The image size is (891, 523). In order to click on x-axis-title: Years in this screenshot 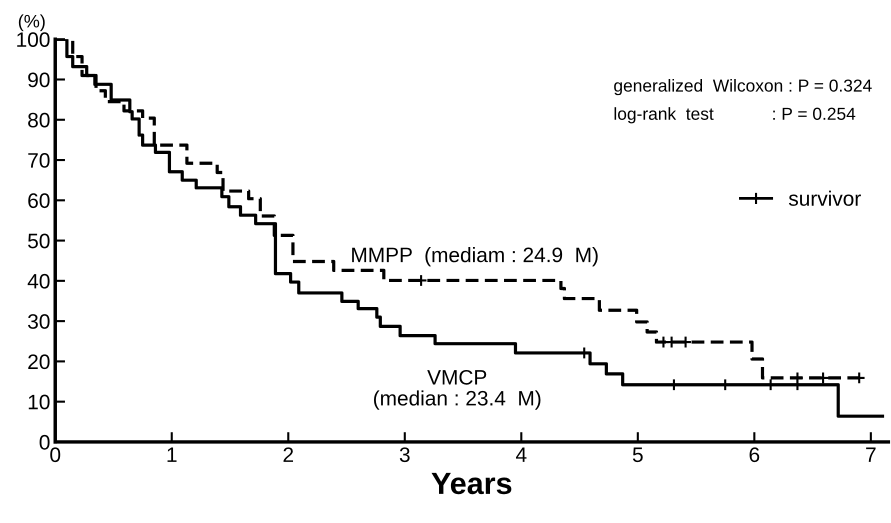, I will do `click(472, 483)`.